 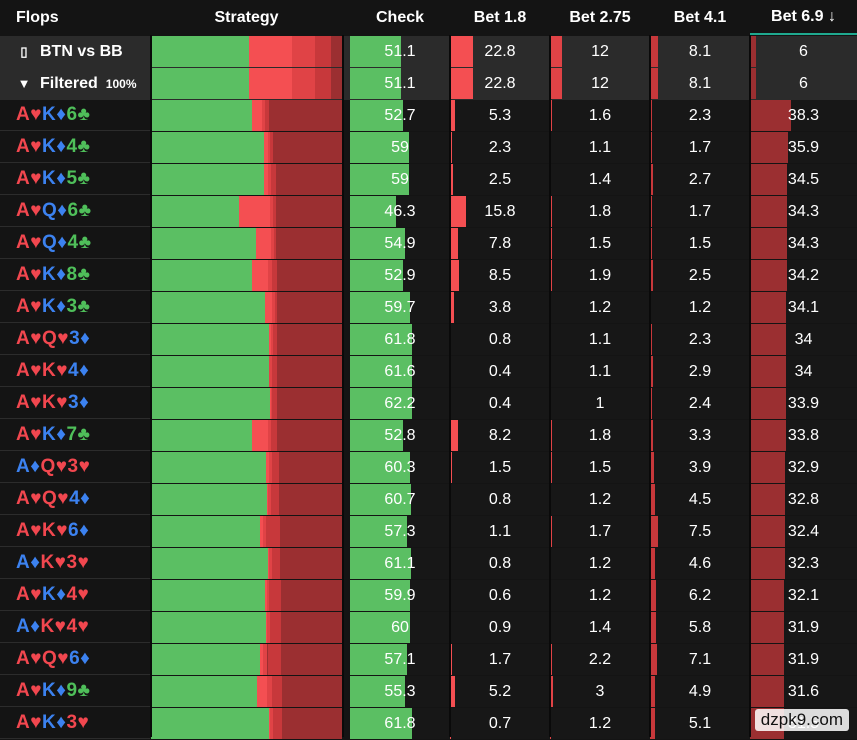 I want to click on flop-cards: A♥K♦6♣, so click(x=75, y=115).